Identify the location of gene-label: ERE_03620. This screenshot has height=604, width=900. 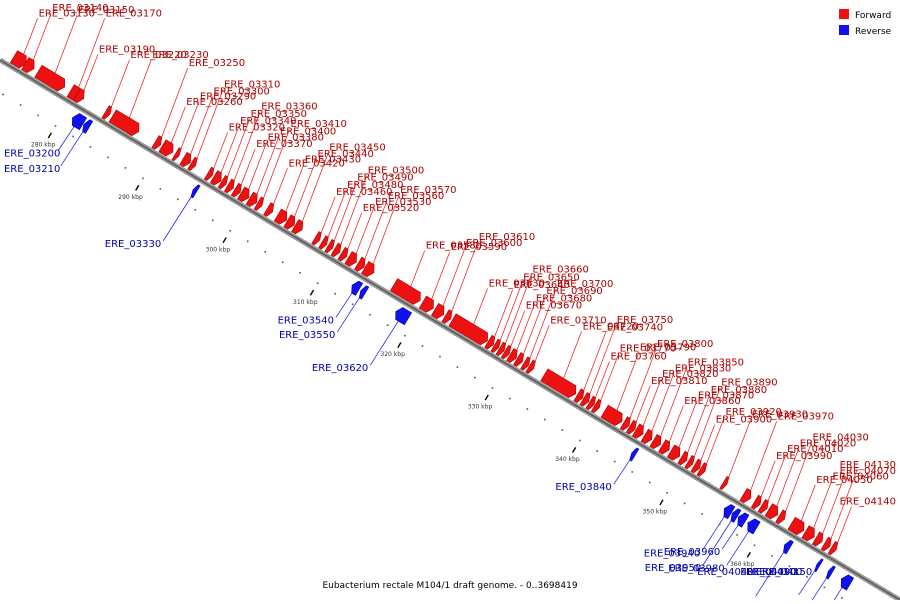
(340, 368).